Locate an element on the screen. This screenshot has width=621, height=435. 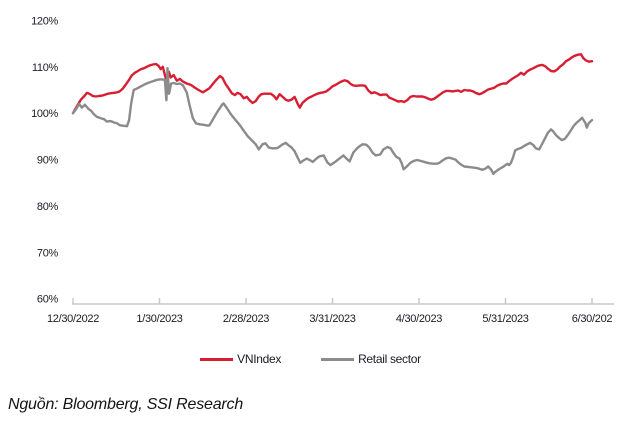
legend-item-vnindex: VNIndex is located at coordinates (240, 359).